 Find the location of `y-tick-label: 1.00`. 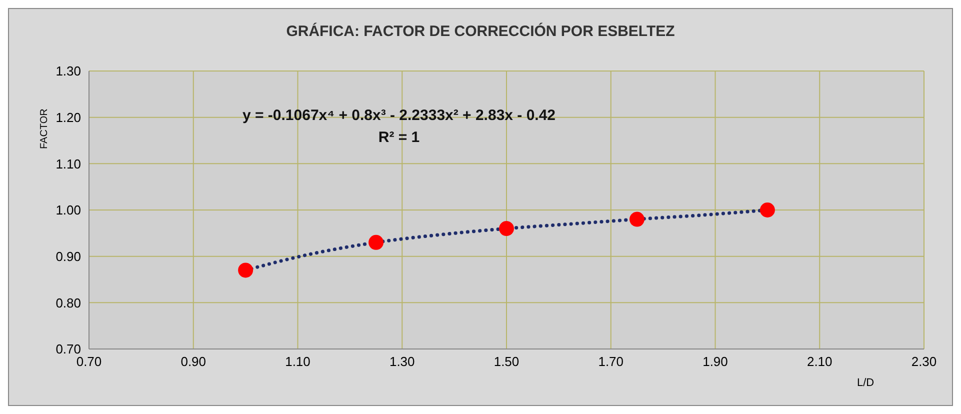

y-tick-label: 1.00 is located at coordinates (68, 210).